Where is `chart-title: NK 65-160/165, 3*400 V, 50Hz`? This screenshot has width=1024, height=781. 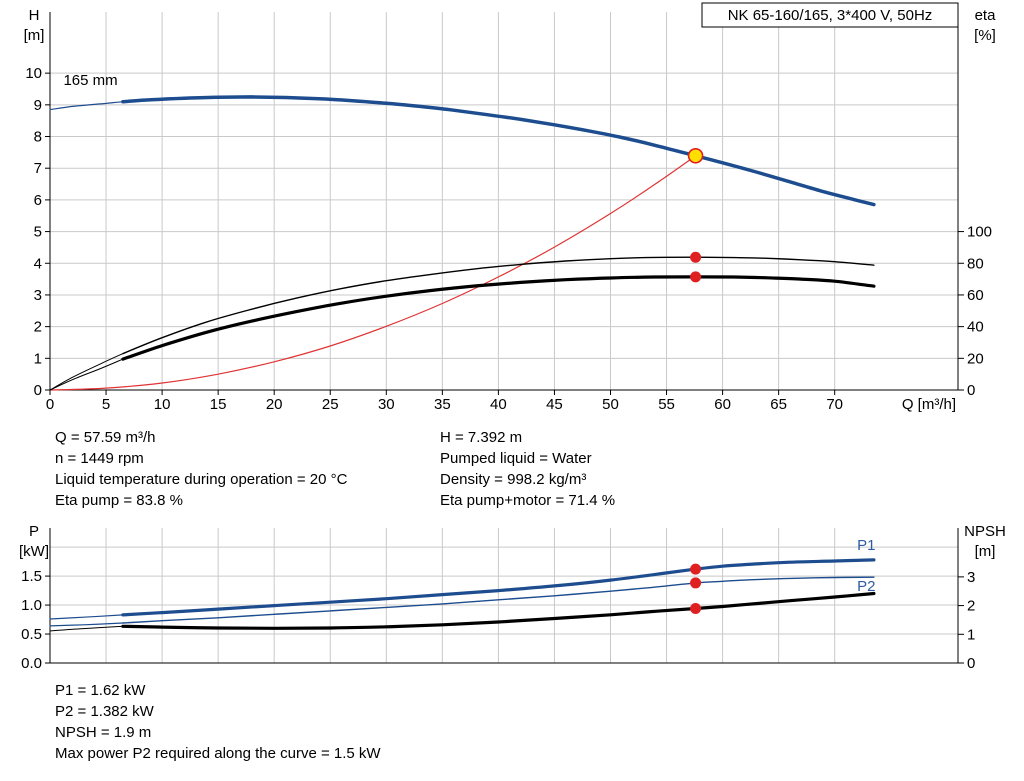 chart-title: NK 65-160/165, 3*400 V, 50Hz is located at coordinates (830, 15).